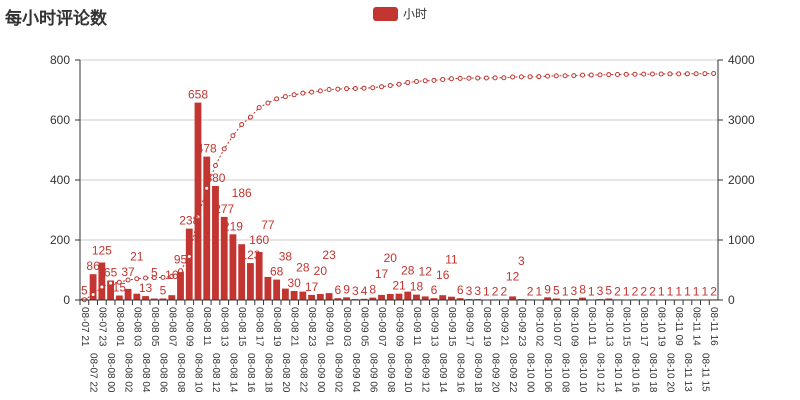 The width and height of the screenshot is (800, 400). I want to click on y-tick-label: 0, so click(66, 300).